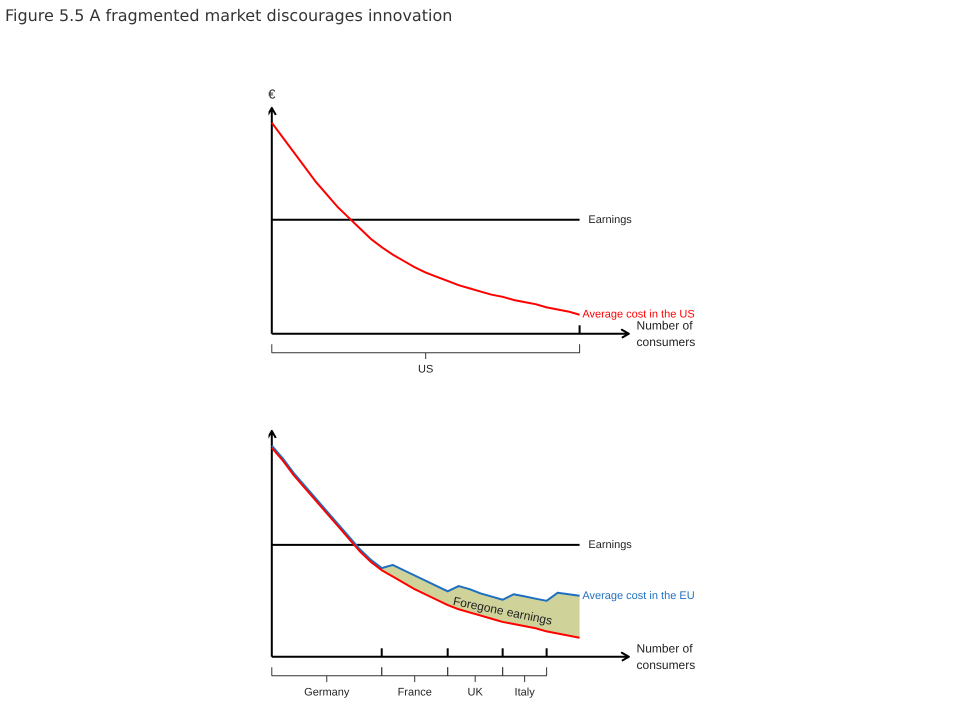 This screenshot has width=955, height=727. Describe the element at coordinates (228, 16) in the screenshot. I see `chart-title: Figure 5.5 A fragmented market discourages innovation` at that location.